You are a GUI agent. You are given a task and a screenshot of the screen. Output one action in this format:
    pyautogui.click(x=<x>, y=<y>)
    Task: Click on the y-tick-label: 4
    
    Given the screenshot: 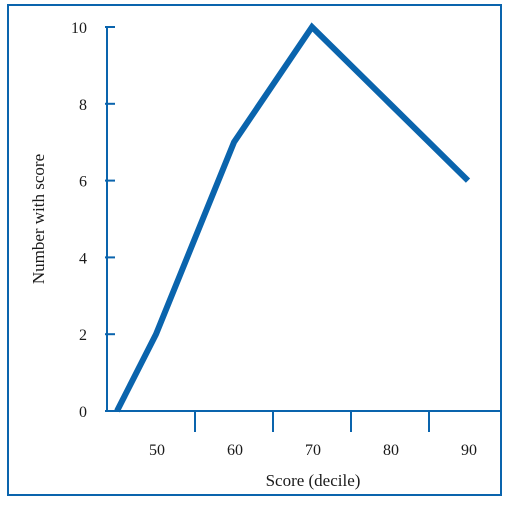 What is the action you would take?
    pyautogui.click(x=83, y=258)
    